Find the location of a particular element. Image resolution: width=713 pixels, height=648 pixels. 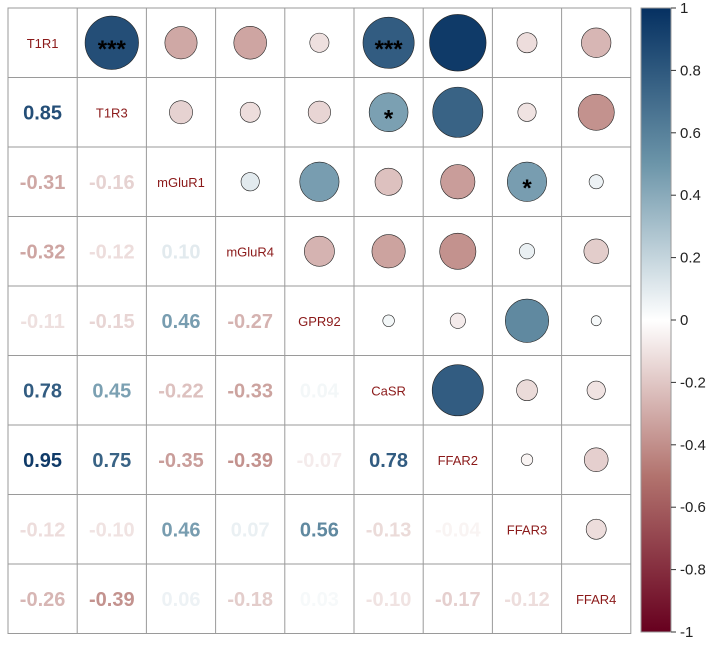

variable-label: T1R3 is located at coordinates (112, 112).